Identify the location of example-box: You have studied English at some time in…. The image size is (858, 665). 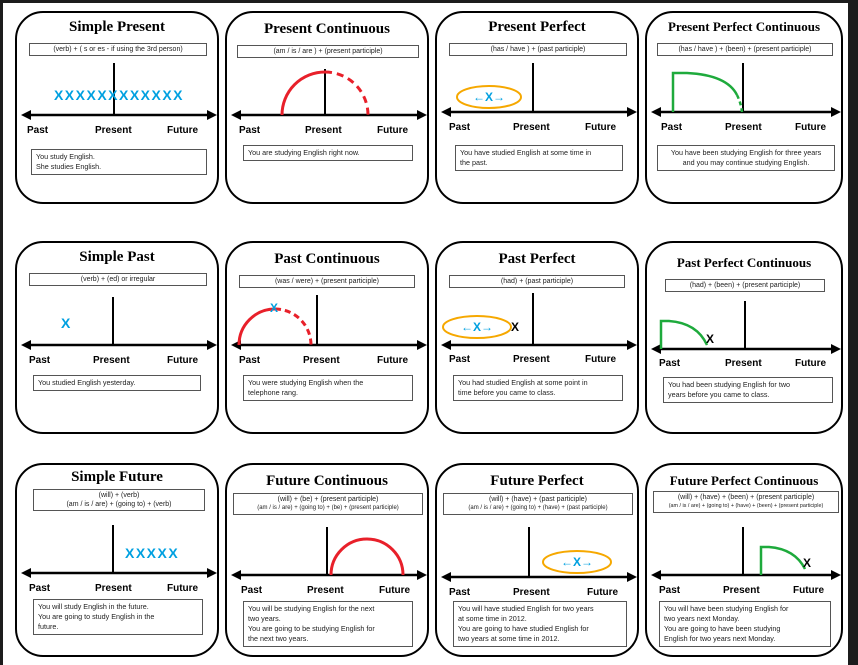
(539, 158).